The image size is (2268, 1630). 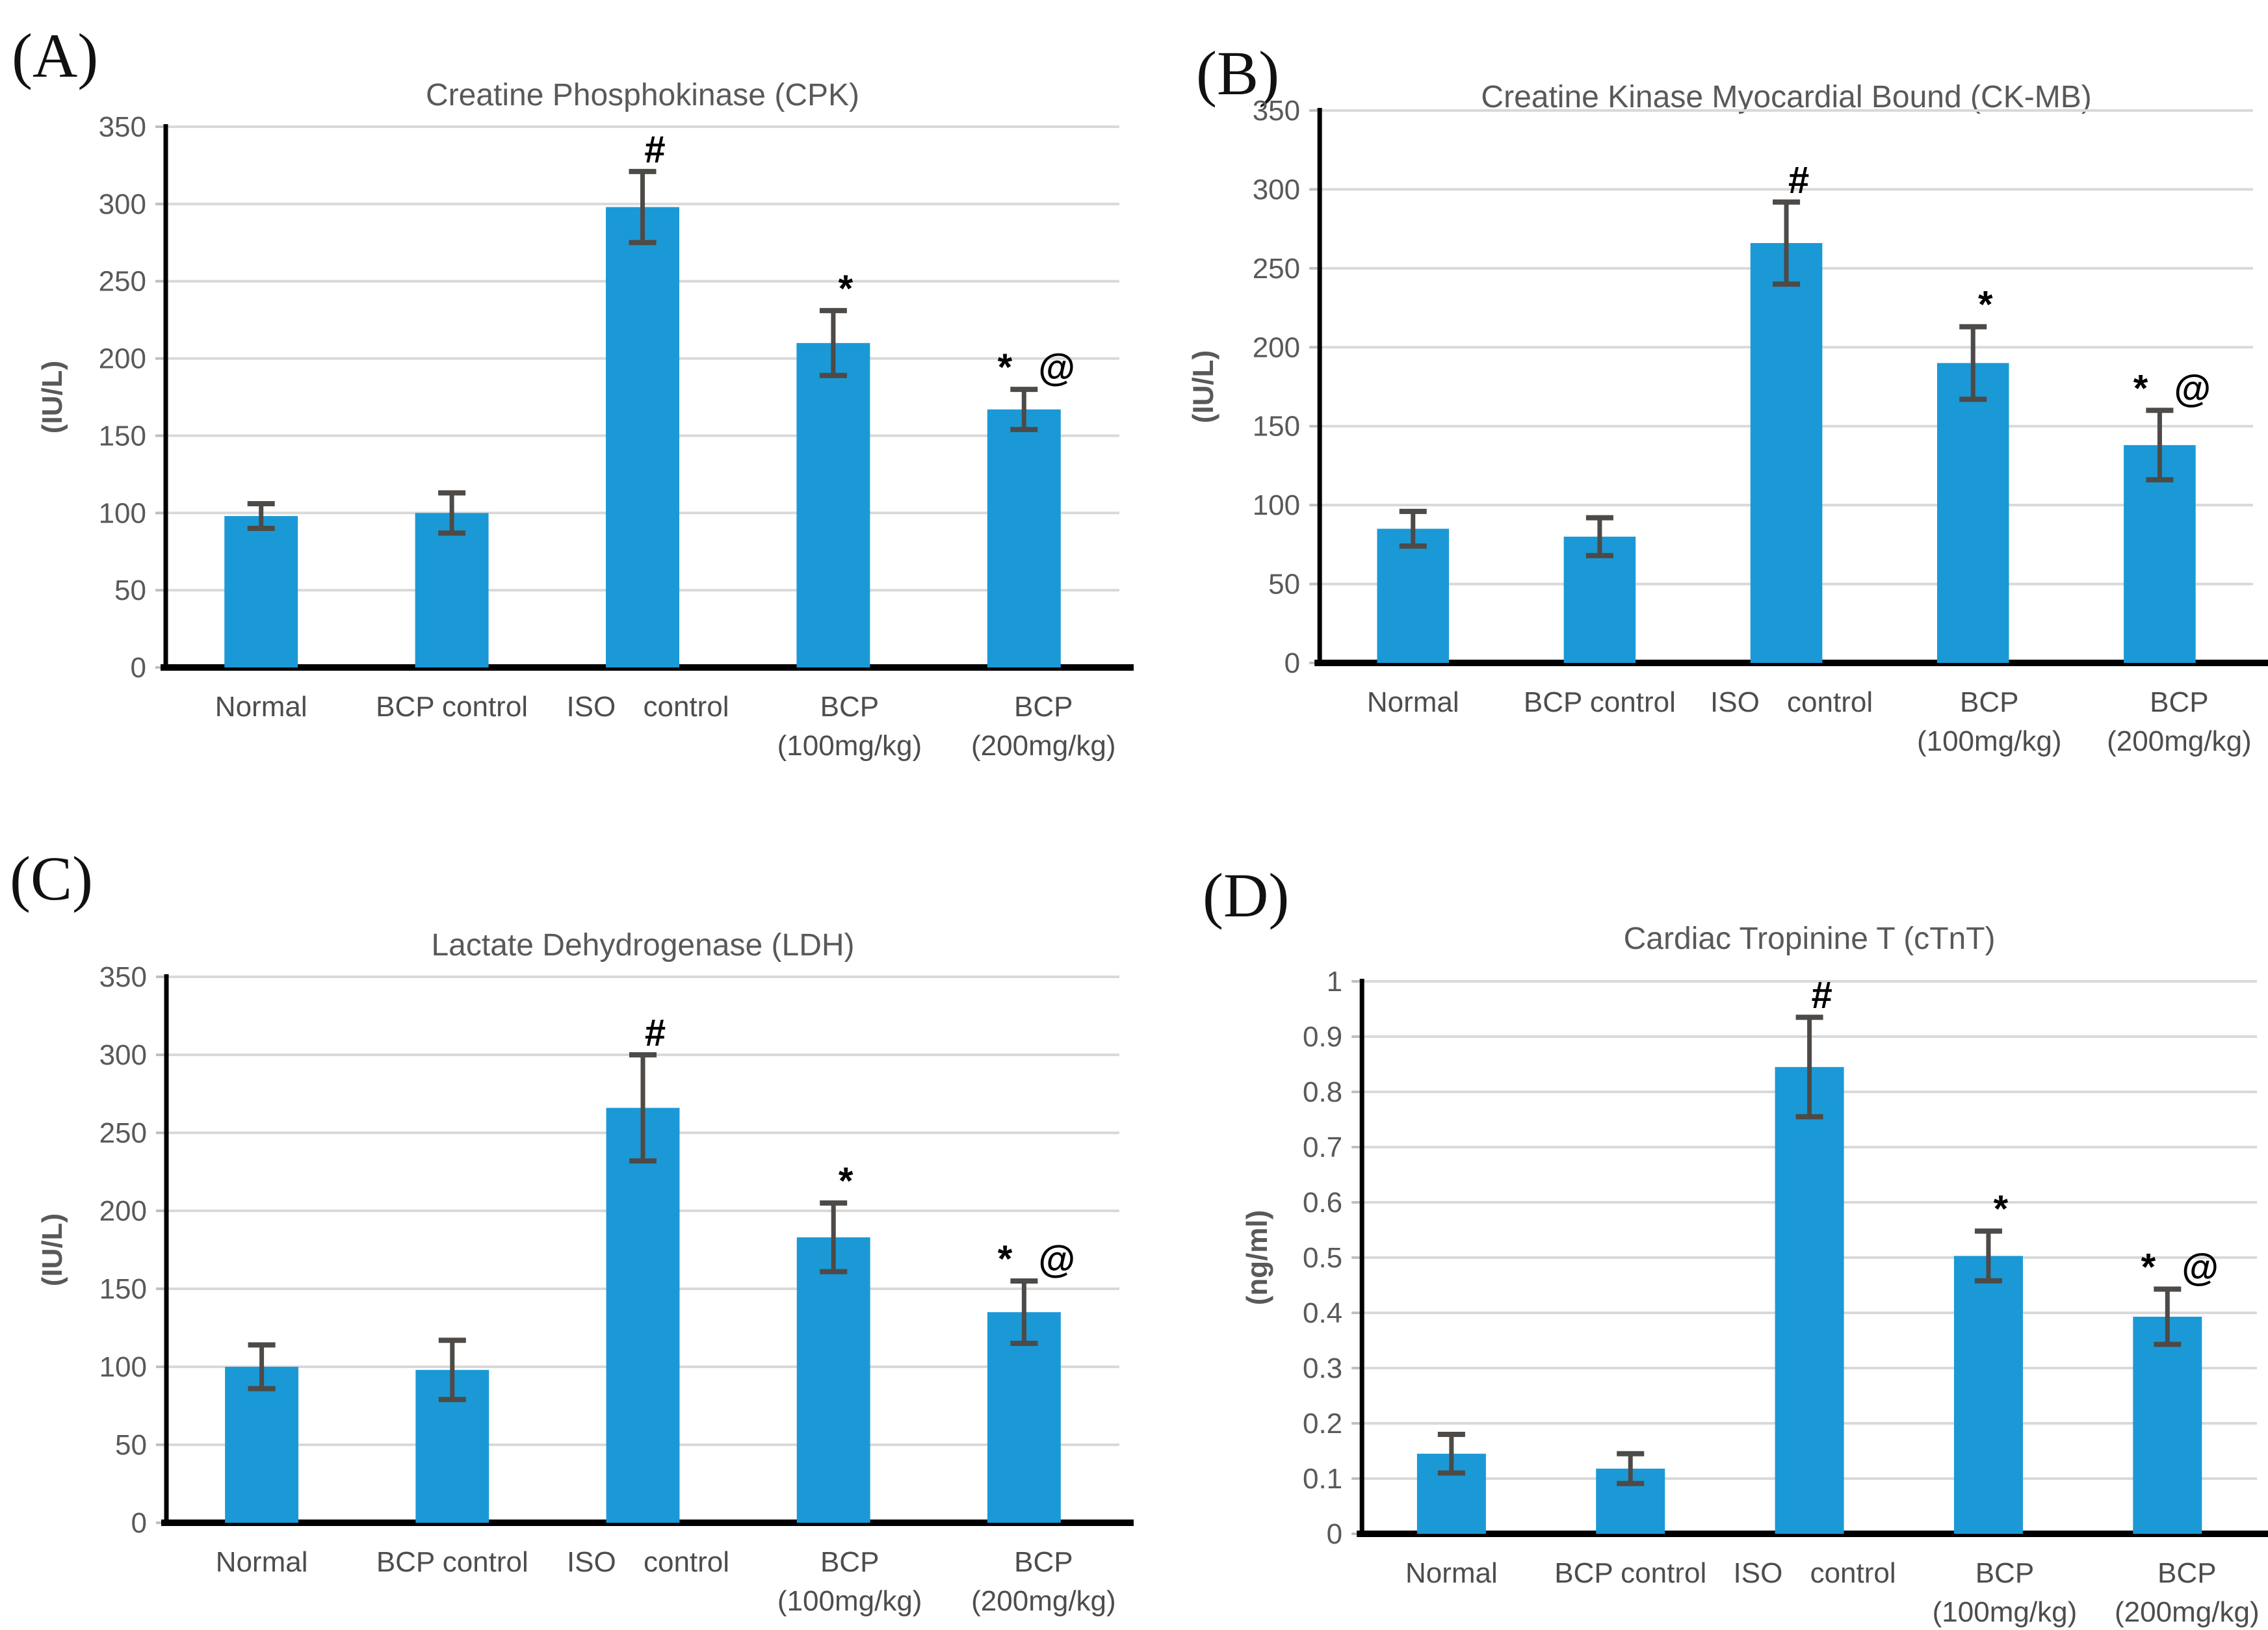 I want to click on panel-letter: (B), so click(x=1237, y=73).